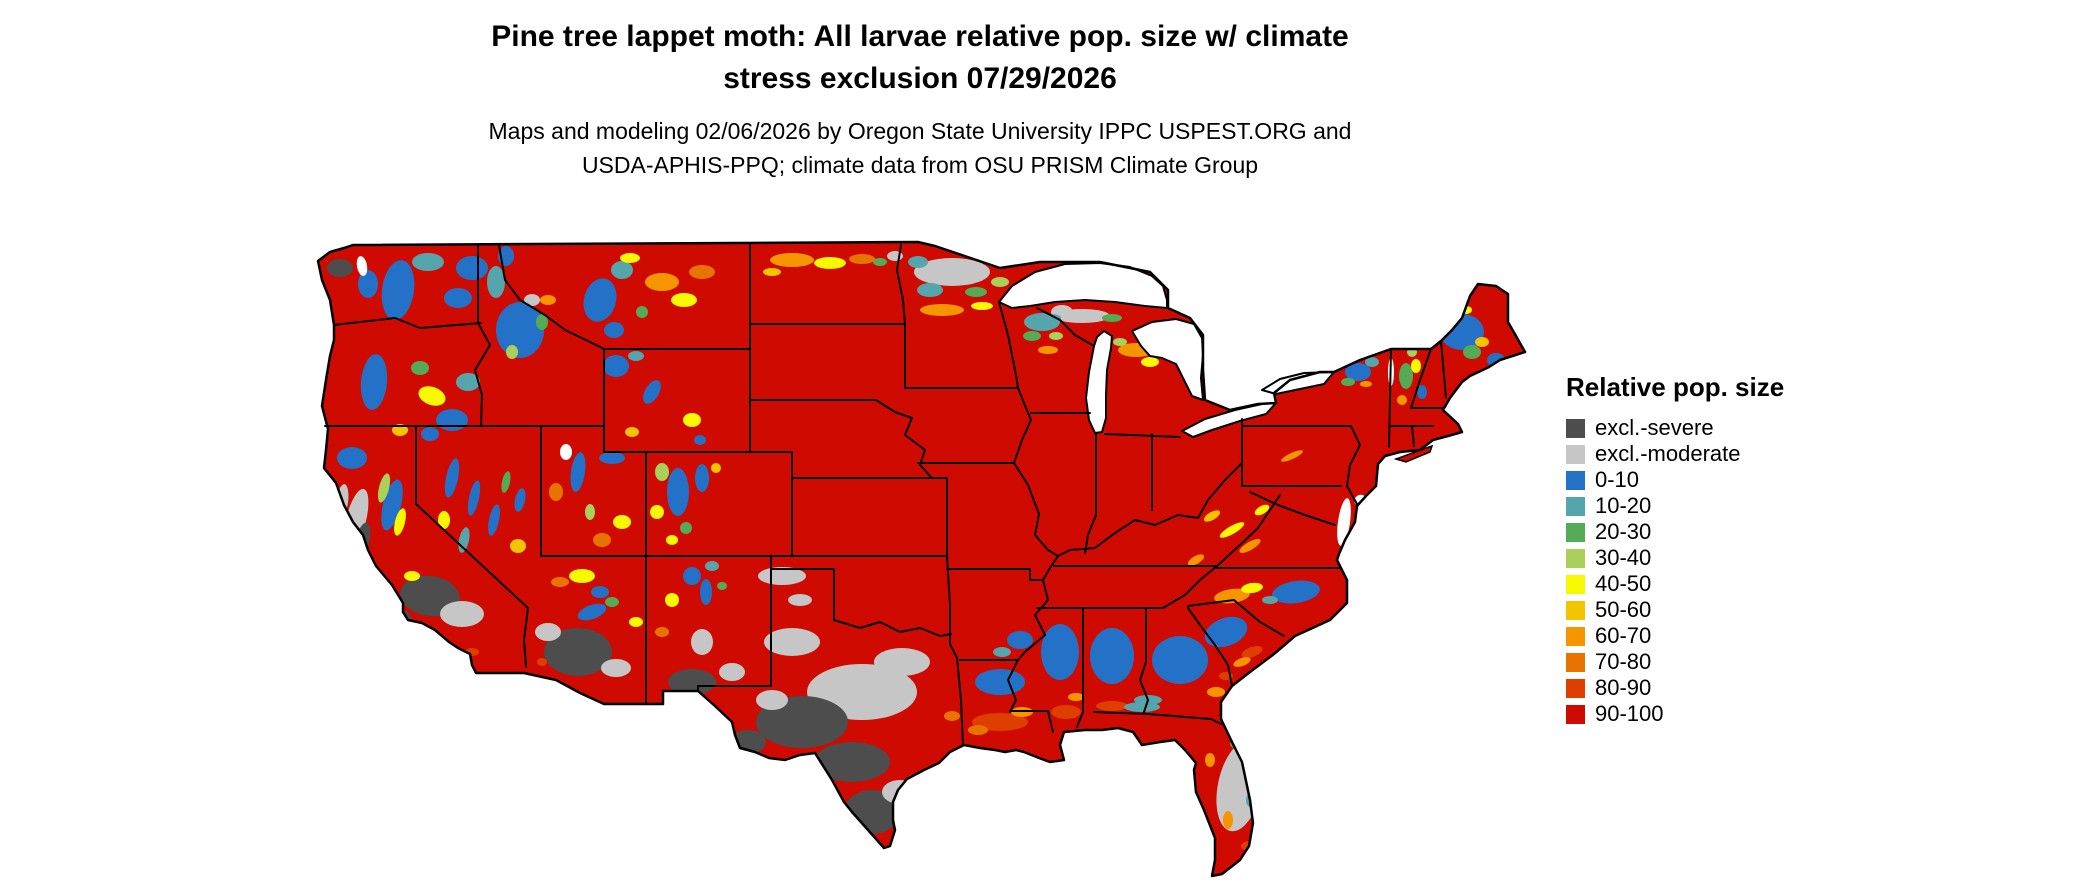  Describe the element at coordinates (1726, 688) in the screenshot. I see `legend-row: 80-90` at that location.